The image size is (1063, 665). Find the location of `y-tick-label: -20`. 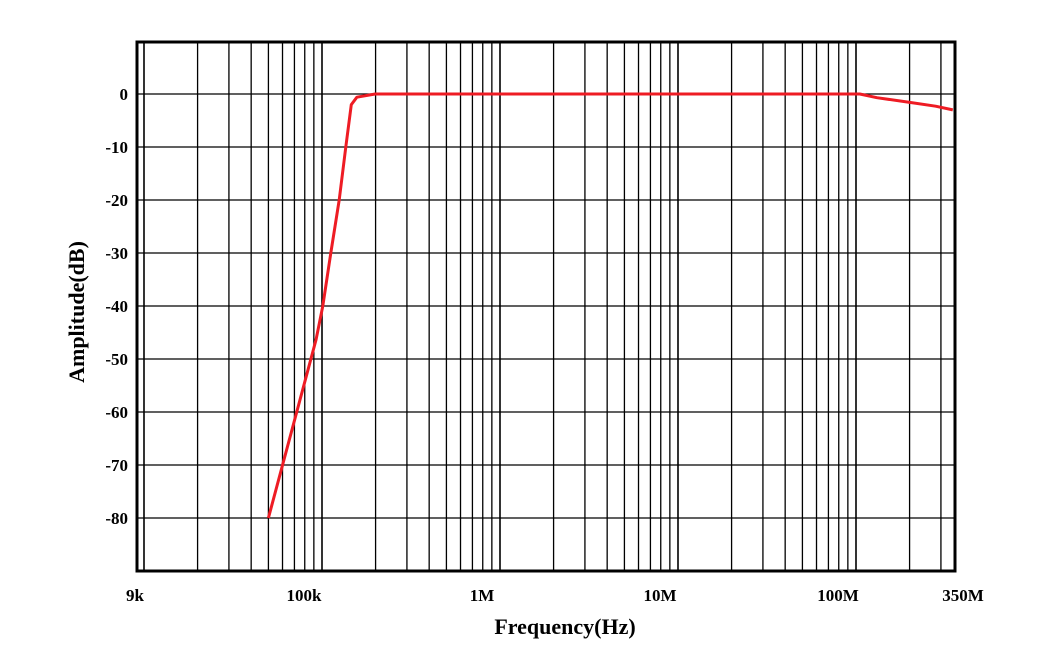

y-tick-label: -20 is located at coordinates (116, 200).